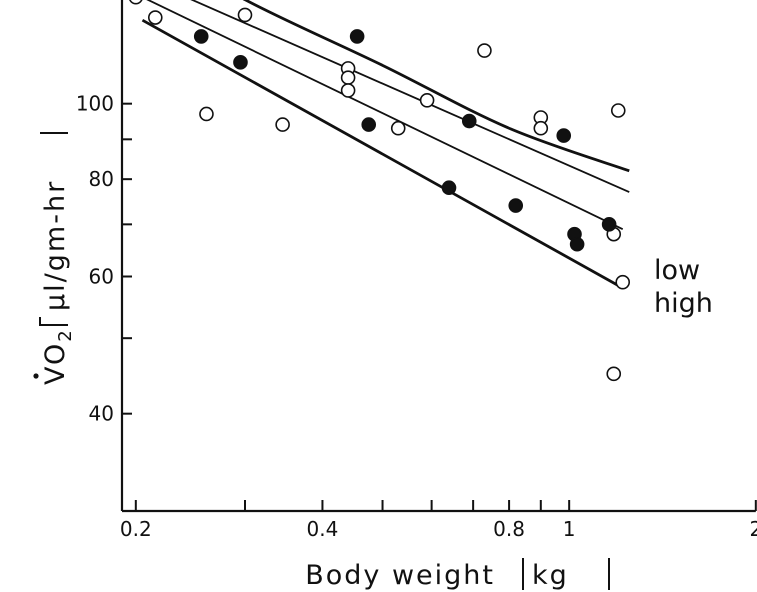 The width and height of the screenshot is (757, 592). I want to click on fit-line-low, so click(436, 86).